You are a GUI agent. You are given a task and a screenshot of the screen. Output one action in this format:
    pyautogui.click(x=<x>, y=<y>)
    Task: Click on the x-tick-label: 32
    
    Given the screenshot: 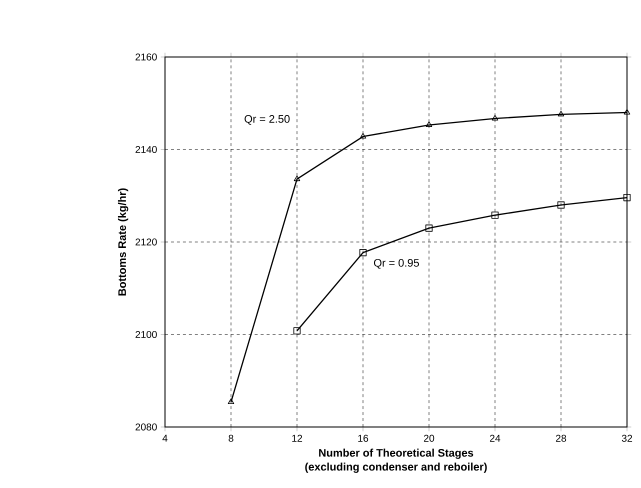 What is the action you would take?
    pyautogui.click(x=627, y=438)
    